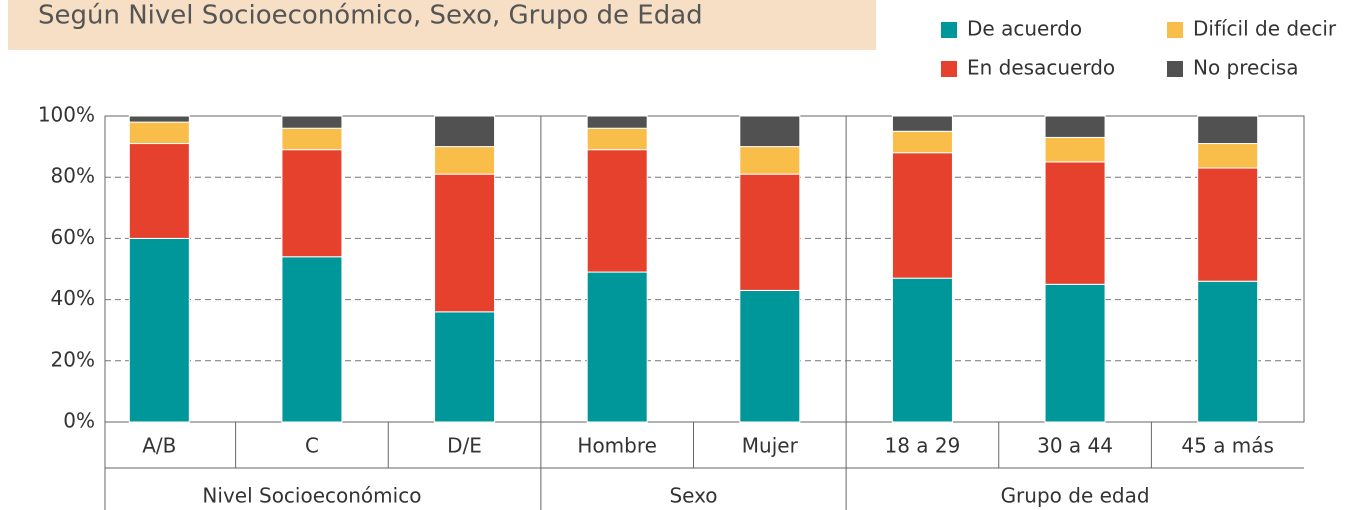  What do you see at coordinates (770, 446) in the screenshot?
I see `x-tick-label: Mujer` at bounding box center [770, 446].